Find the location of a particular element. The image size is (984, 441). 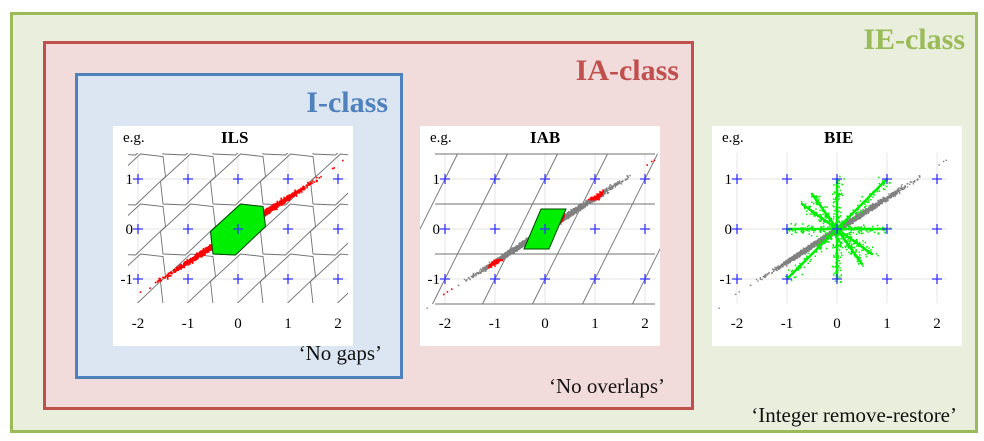

ils-y-tick-label: 1 is located at coordinates (130, 180).